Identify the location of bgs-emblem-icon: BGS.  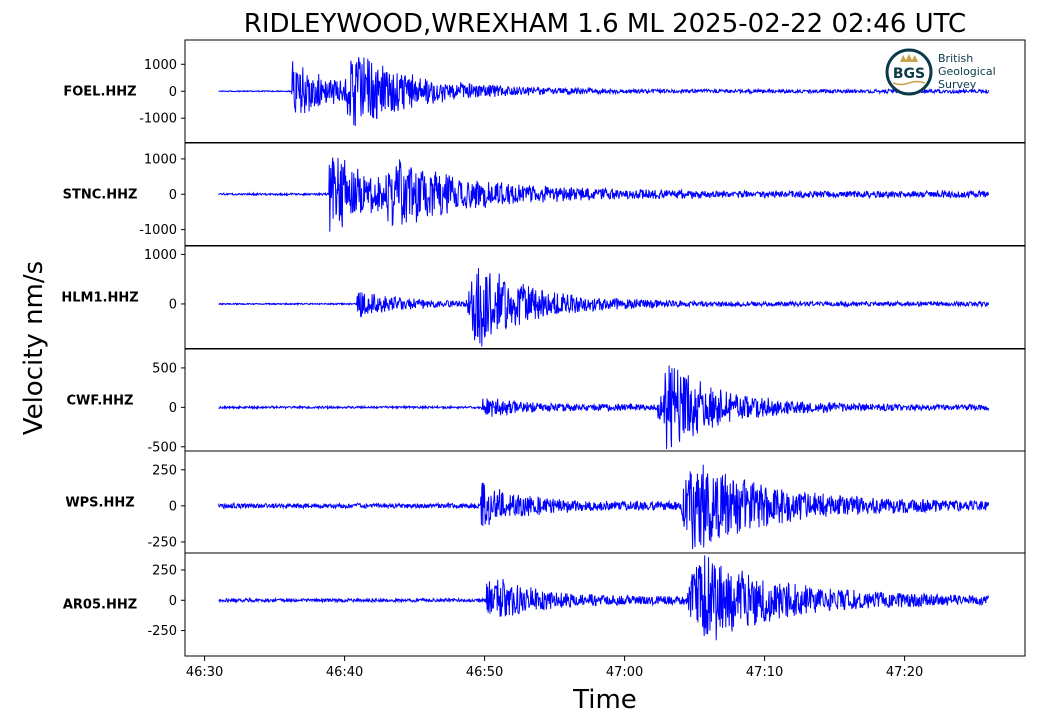
(909, 72).